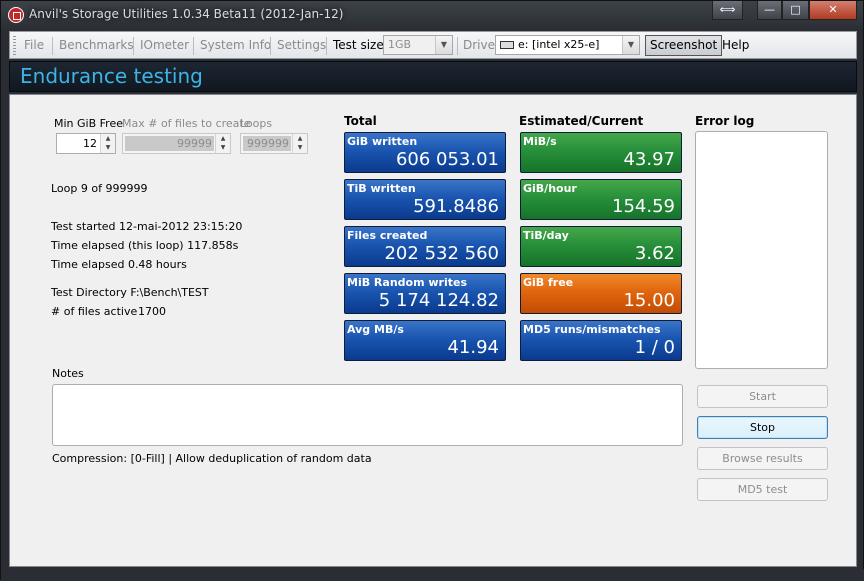 The width and height of the screenshot is (864, 581). I want to click on max-files-value: 99999, so click(194, 143).